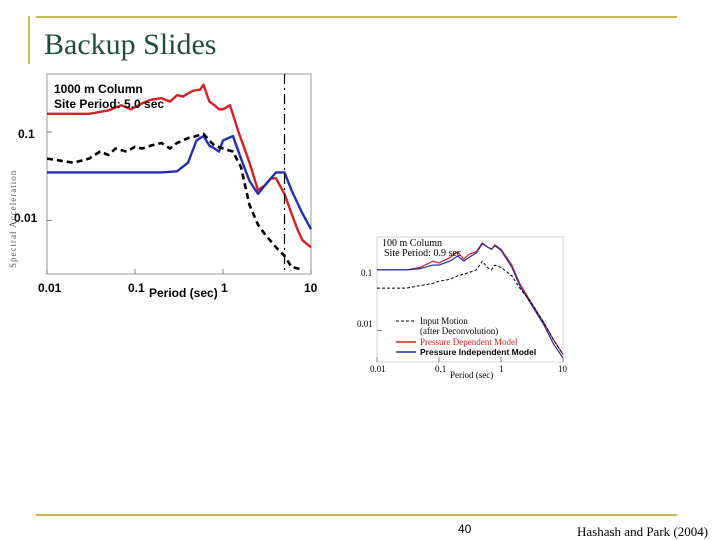  What do you see at coordinates (440, 369) in the screenshot?
I see `chart2-xtick-1: 0.1` at bounding box center [440, 369].